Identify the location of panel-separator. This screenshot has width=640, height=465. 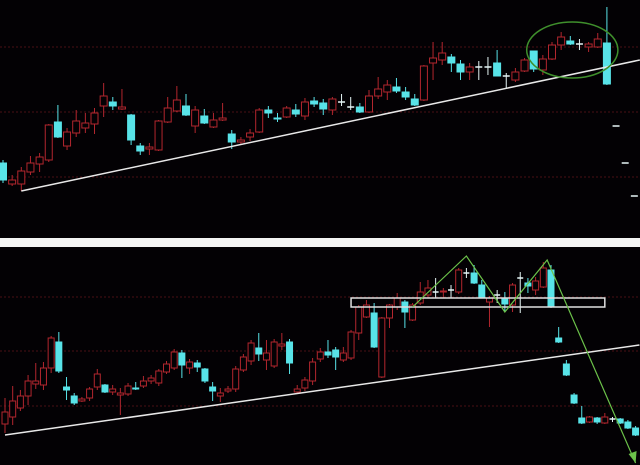
(320, 242).